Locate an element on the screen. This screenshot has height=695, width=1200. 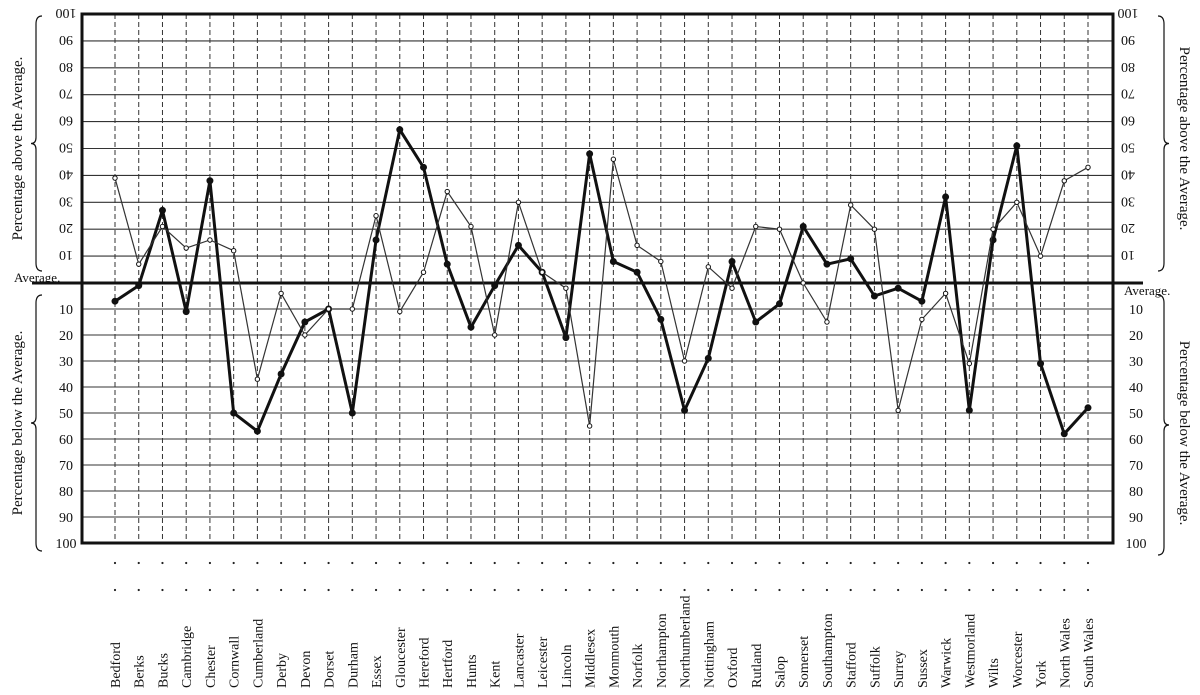
y-tick-below-left: 50 is located at coordinates (66, 414).